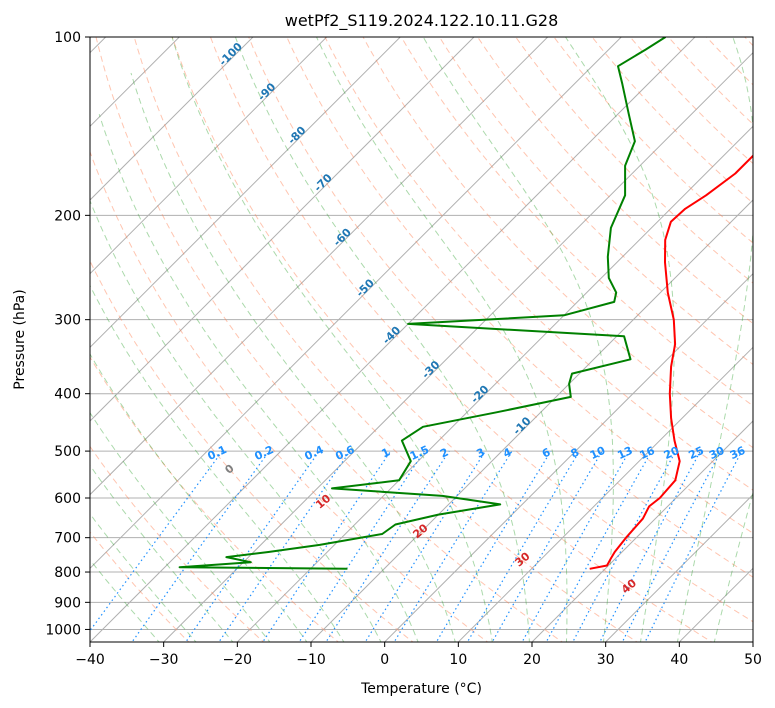  I want to click on x-tick-label: 40, so click(679, 660).